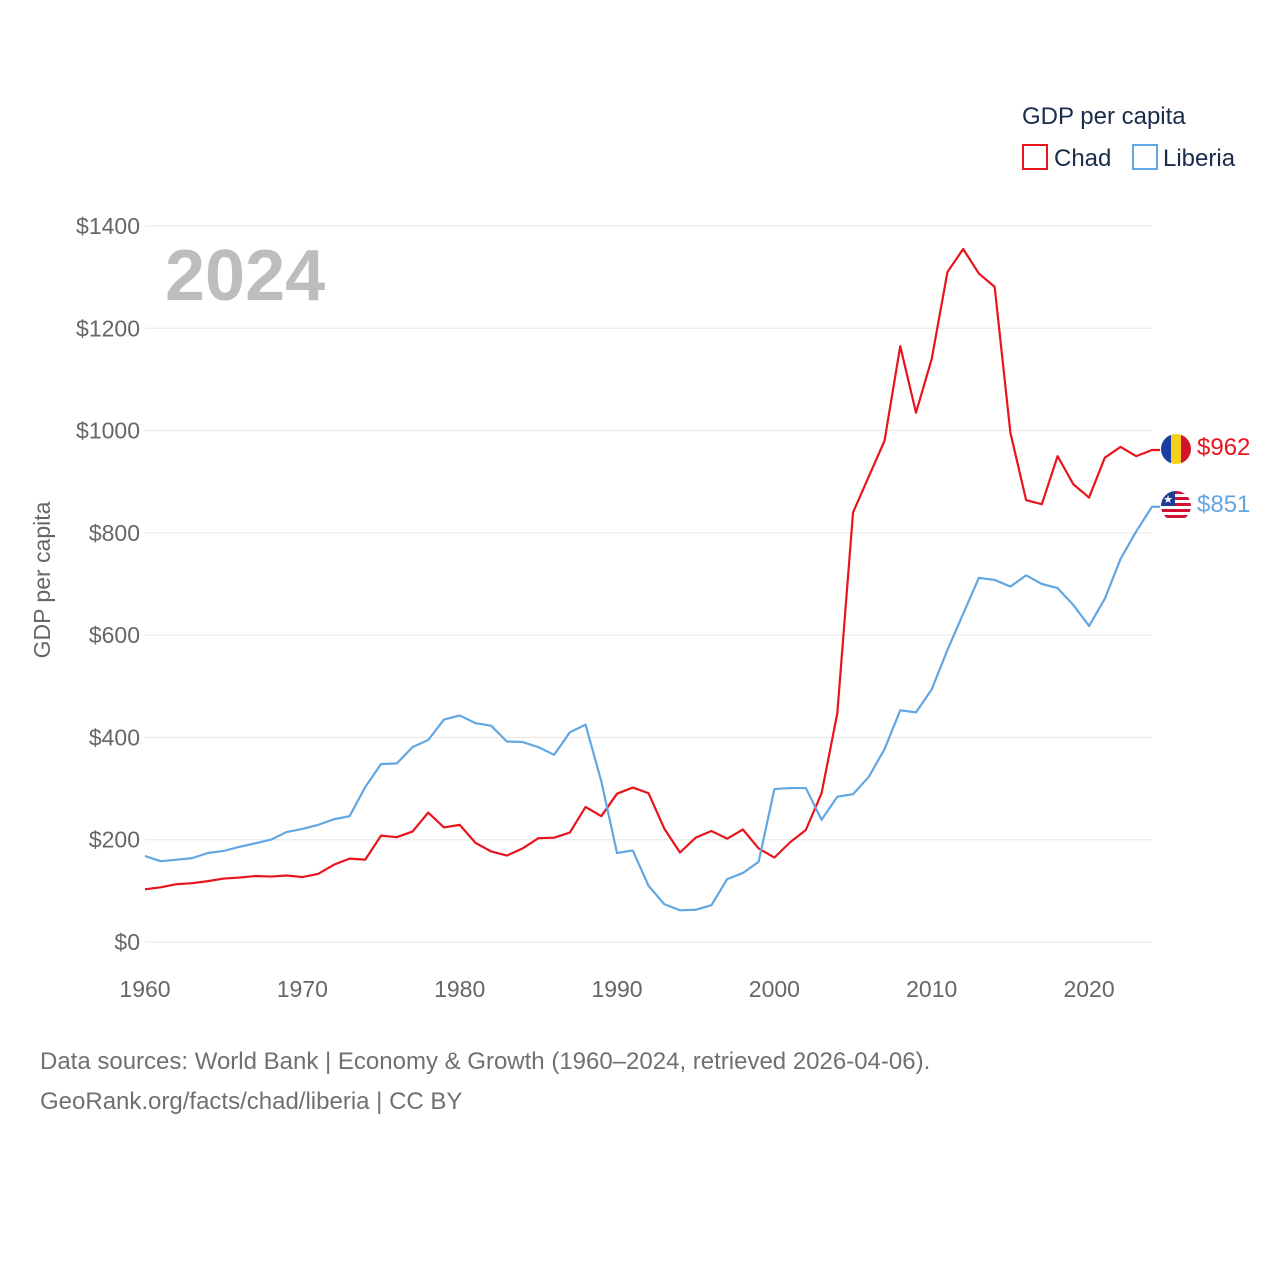 This screenshot has width=1280, height=1280. Describe the element at coordinates (1104, 116) in the screenshot. I see `legend-title: GDP per capita` at that location.